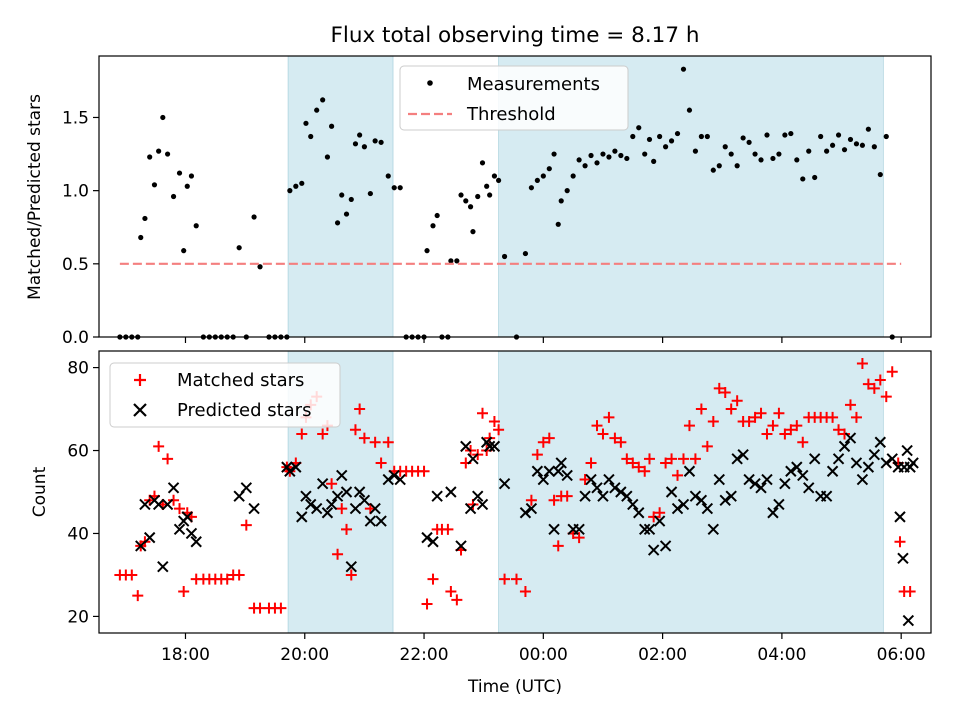 The image size is (960, 720). I want to click on y-tick-label: 40, so click(78, 534).